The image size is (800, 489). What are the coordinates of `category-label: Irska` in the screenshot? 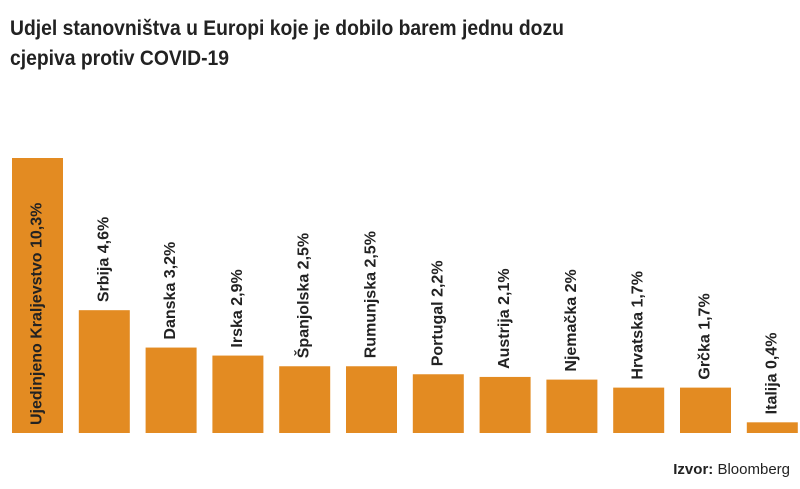 It's located at (237, 328).